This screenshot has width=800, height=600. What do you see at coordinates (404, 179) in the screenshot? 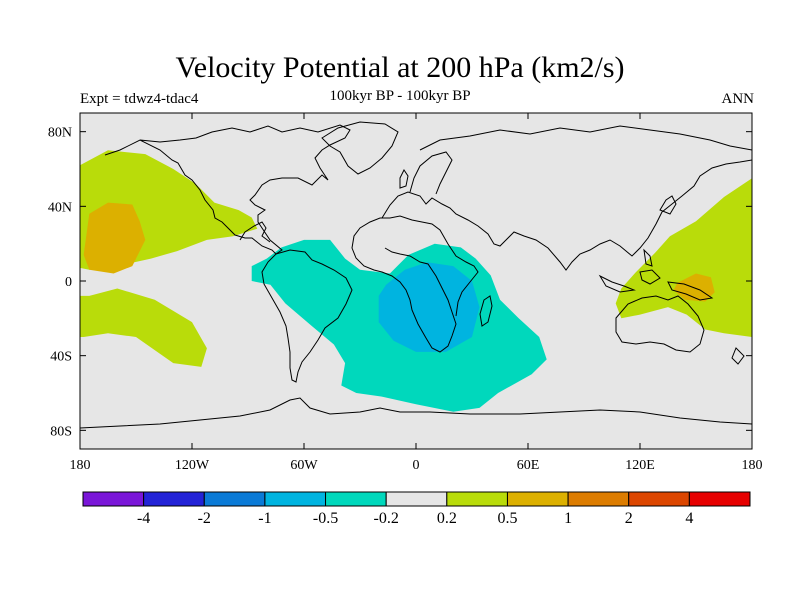
I see `coastline-britain` at bounding box center [404, 179].